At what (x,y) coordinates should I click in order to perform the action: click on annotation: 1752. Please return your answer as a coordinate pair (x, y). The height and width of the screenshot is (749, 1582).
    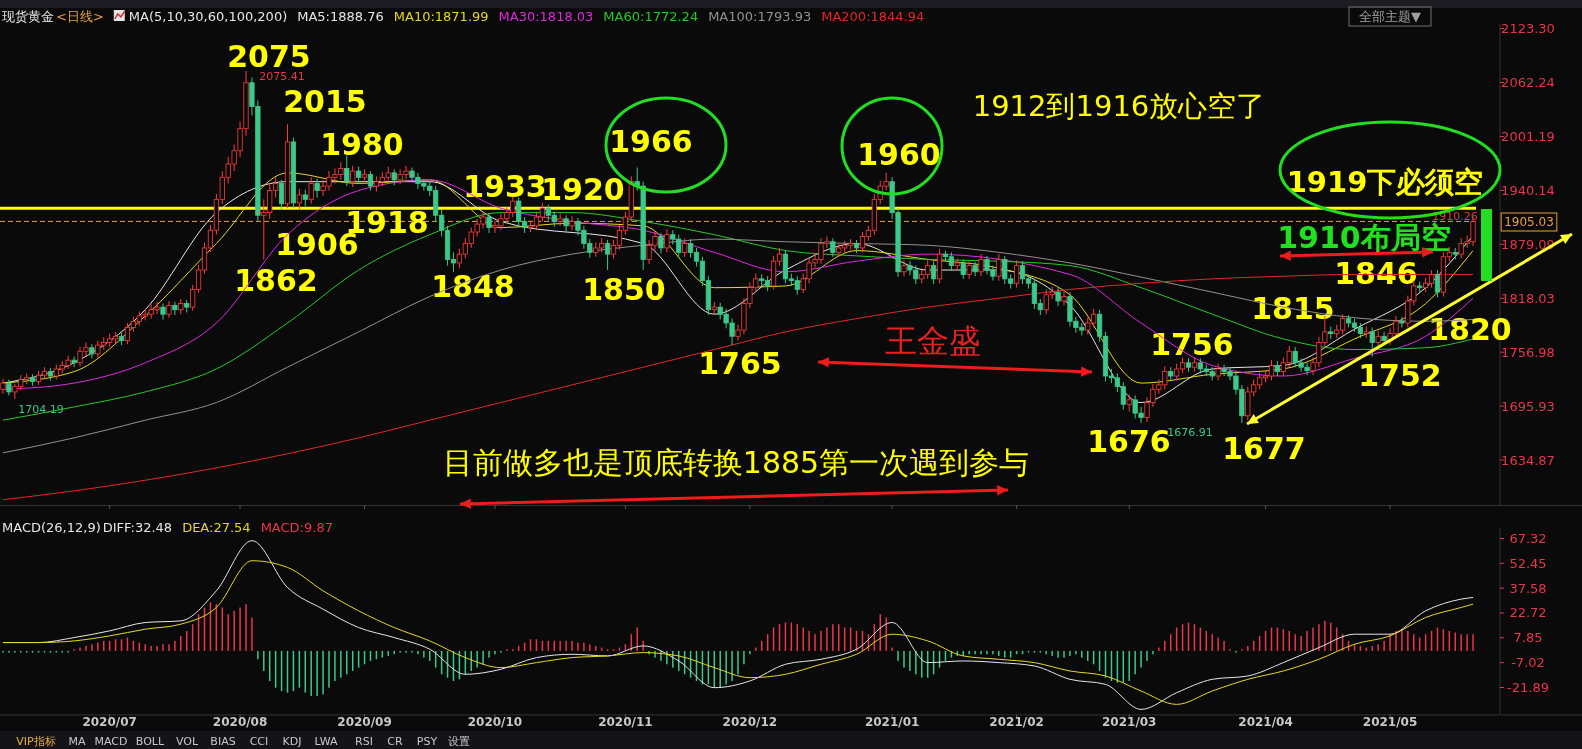
    Looking at the image, I should click on (1400, 375).